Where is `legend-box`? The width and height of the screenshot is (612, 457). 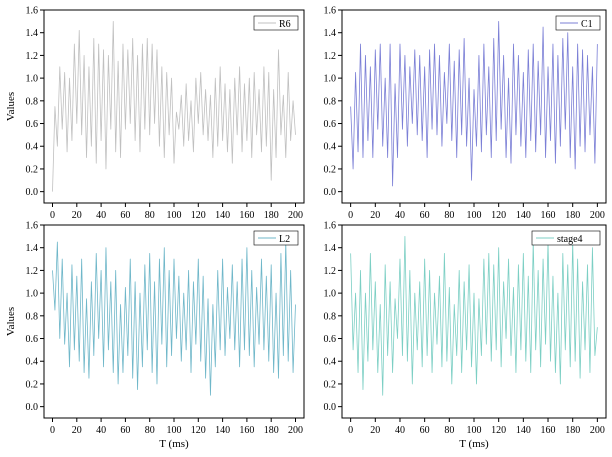 legend-box is located at coordinates (566, 238).